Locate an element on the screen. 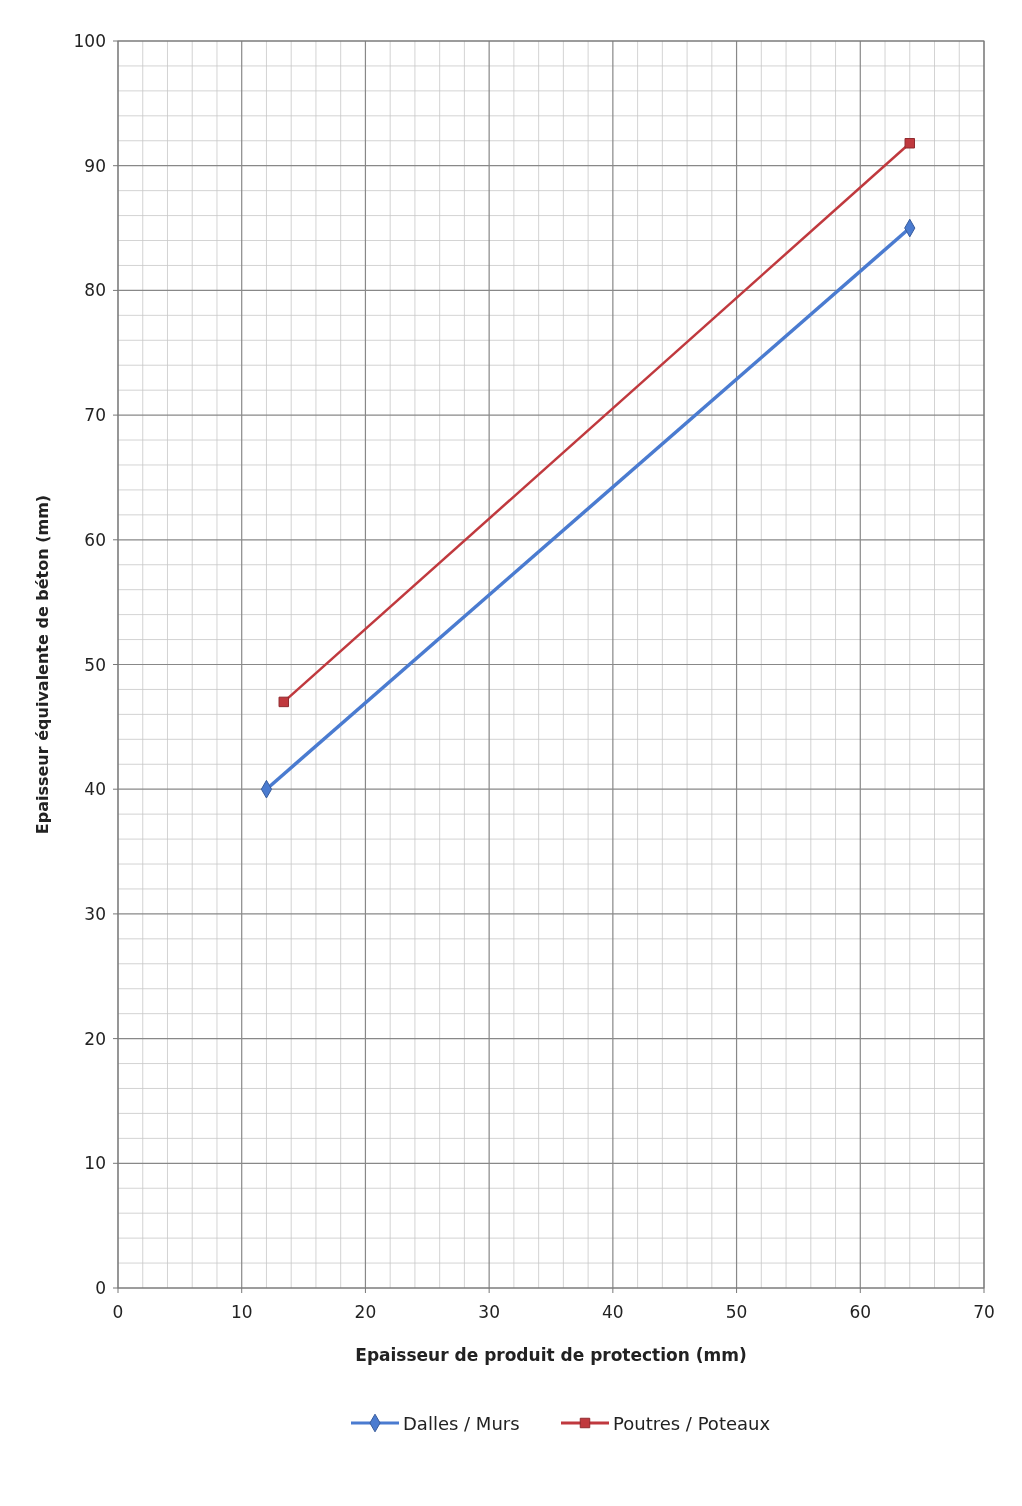 The image size is (1022, 1506). y-tick-label: 40 is located at coordinates (95, 789).